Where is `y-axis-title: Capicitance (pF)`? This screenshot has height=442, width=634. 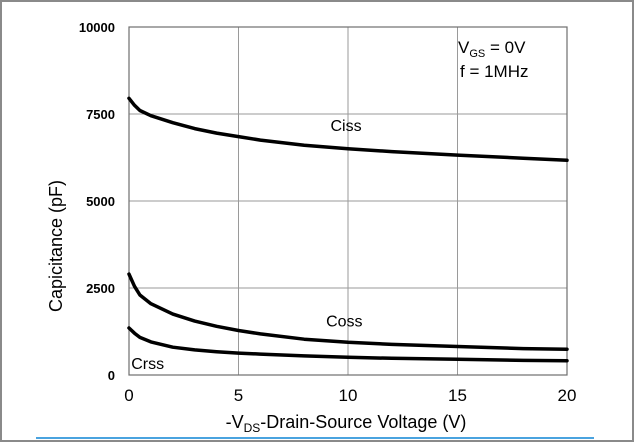 y-axis-title: Capicitance (pF) is located at coordinates (56, 246).